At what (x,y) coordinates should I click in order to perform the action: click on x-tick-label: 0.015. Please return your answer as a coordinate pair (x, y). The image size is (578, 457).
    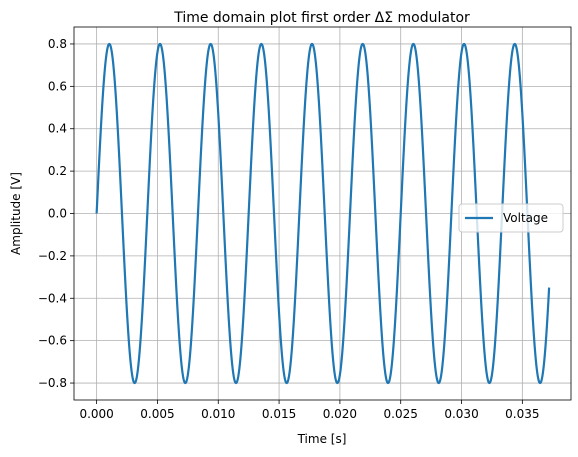
    Looking at the image, I should click on (279, 414).